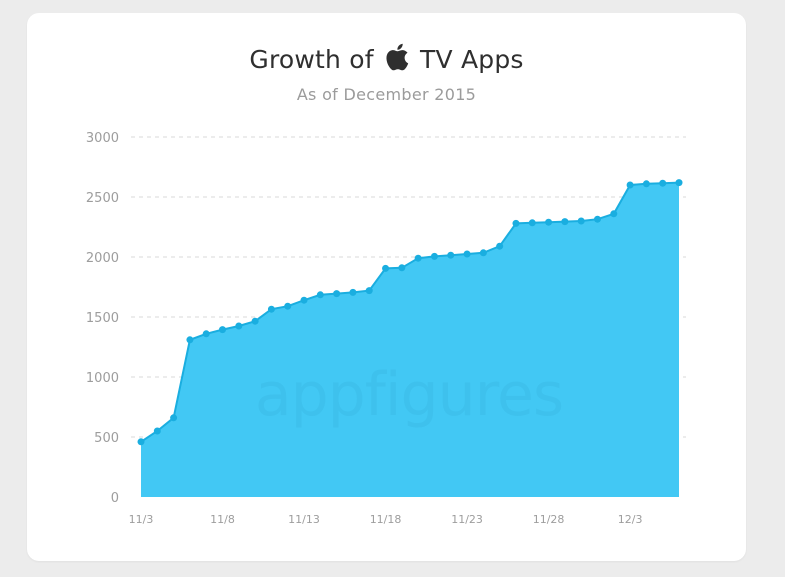 The height and width of the screenshot is (577, 785). I want to click on x-tick-label: 11/18, so click(386, 519).